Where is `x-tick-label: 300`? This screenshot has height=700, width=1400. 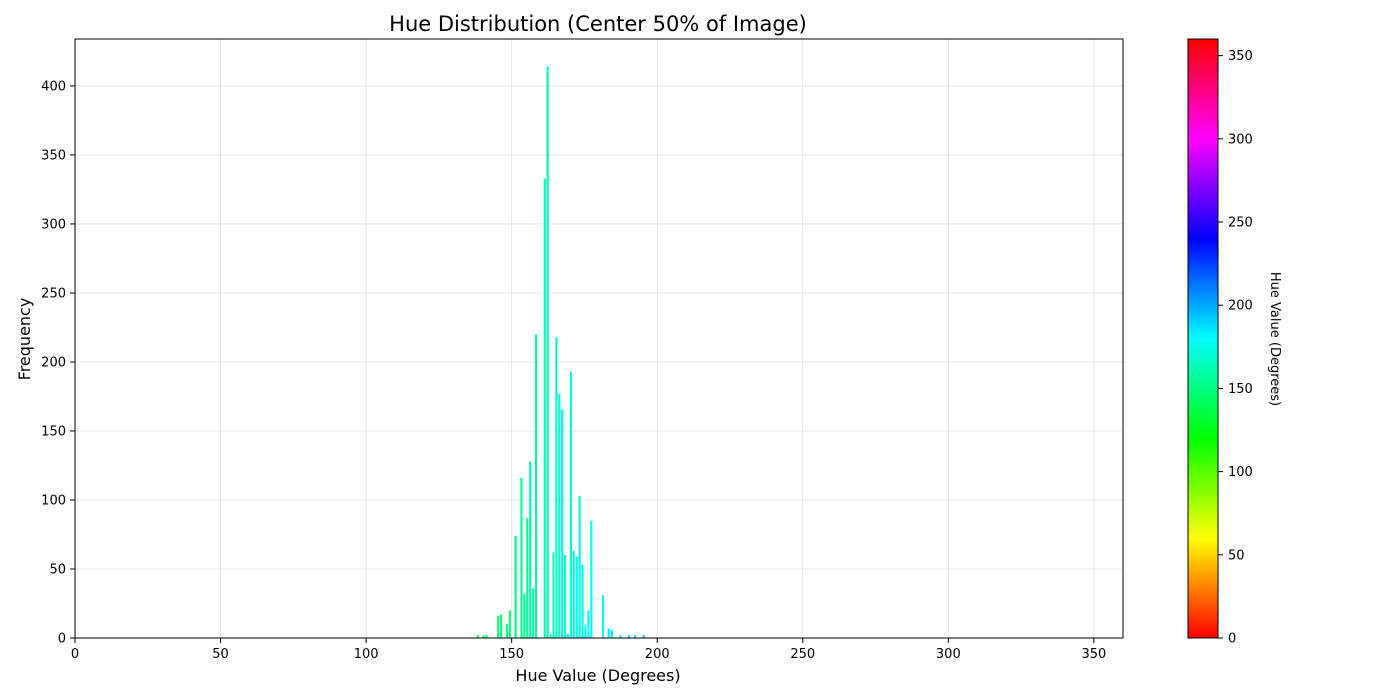 x-tick-label: 300 is located at coordinates (948, 654).